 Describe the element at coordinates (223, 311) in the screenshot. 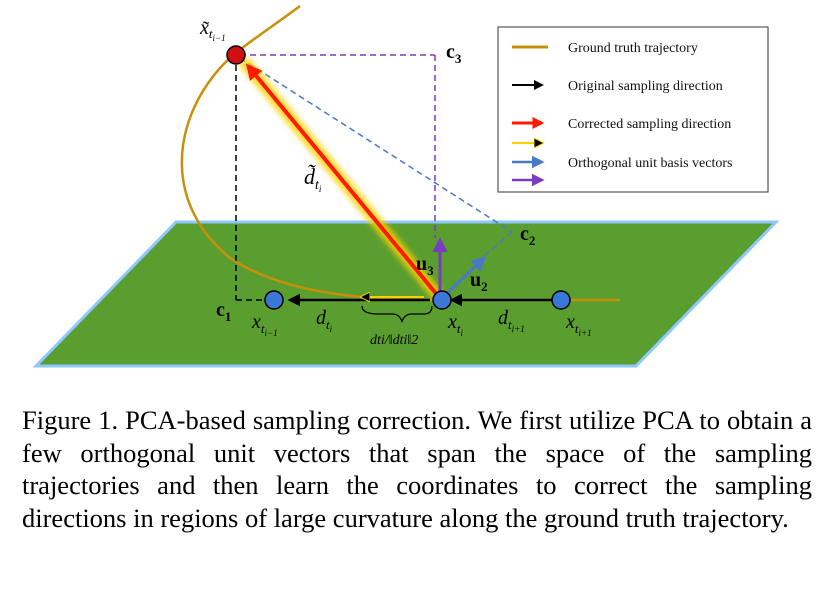

I see `label-c1: c1` at that location.